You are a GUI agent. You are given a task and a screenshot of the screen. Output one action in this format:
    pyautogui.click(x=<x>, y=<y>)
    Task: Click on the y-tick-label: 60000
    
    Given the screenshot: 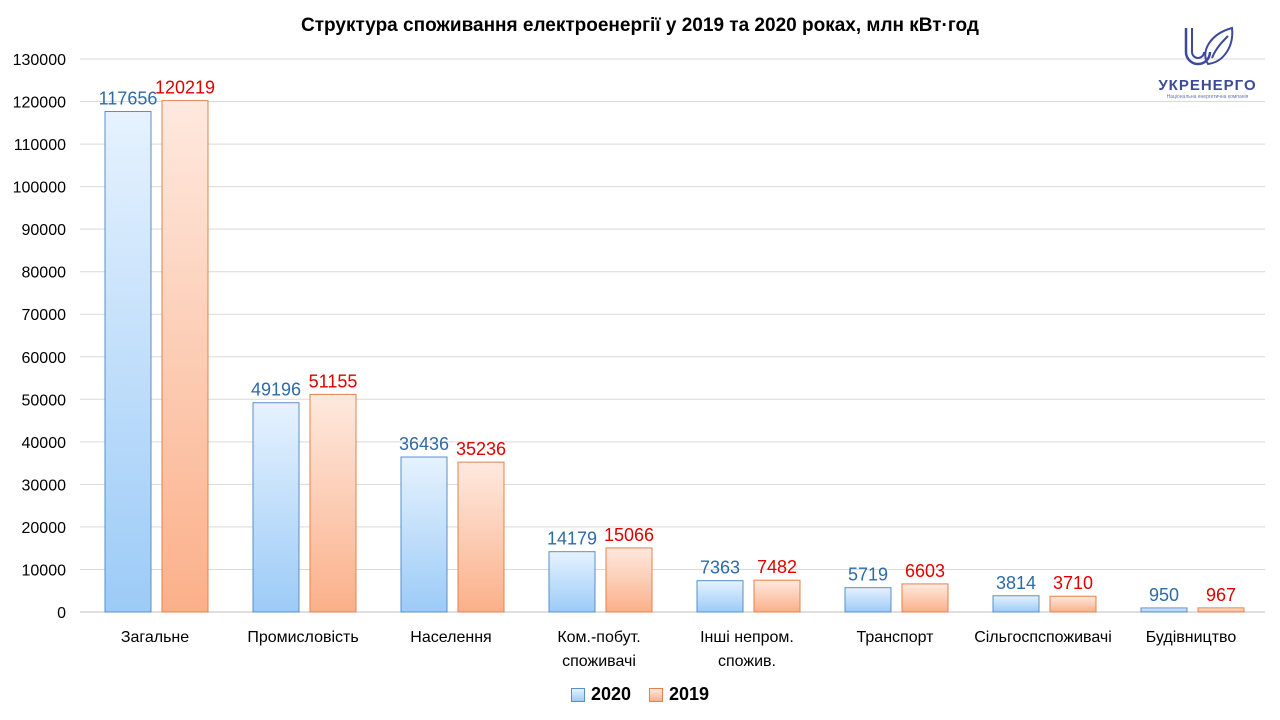 What is the action you would take?
    pyautogui.click(x=44, y=358)
    